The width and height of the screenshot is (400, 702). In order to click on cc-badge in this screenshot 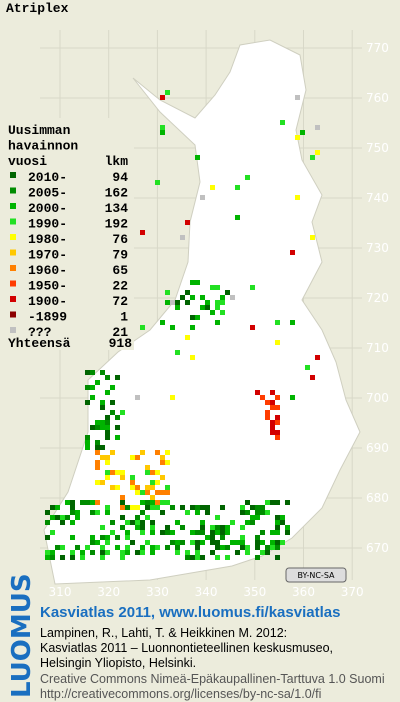, I will do `click(316, 575)`.